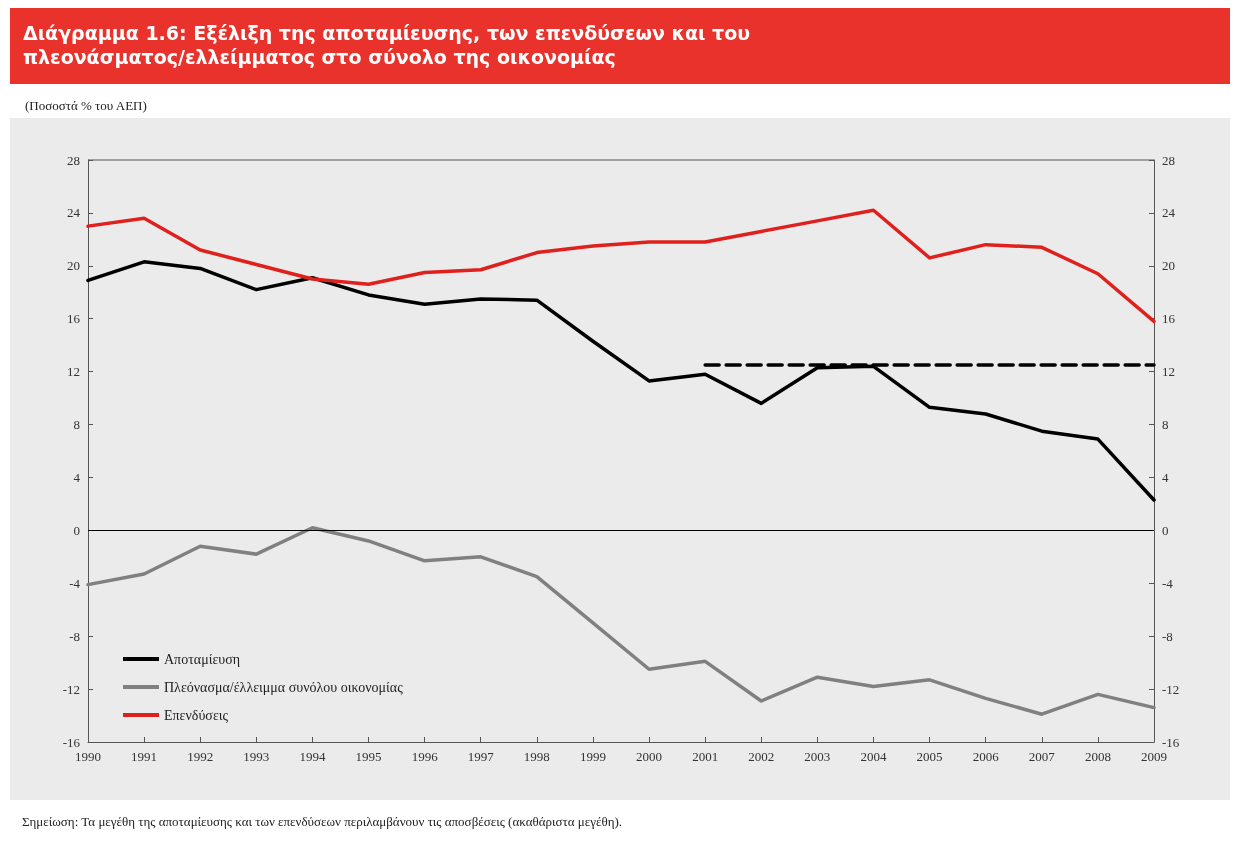  Describe the element at coordinates (1165, 425) in the screenshot. I see `y2-tick-label: 8` at that location.